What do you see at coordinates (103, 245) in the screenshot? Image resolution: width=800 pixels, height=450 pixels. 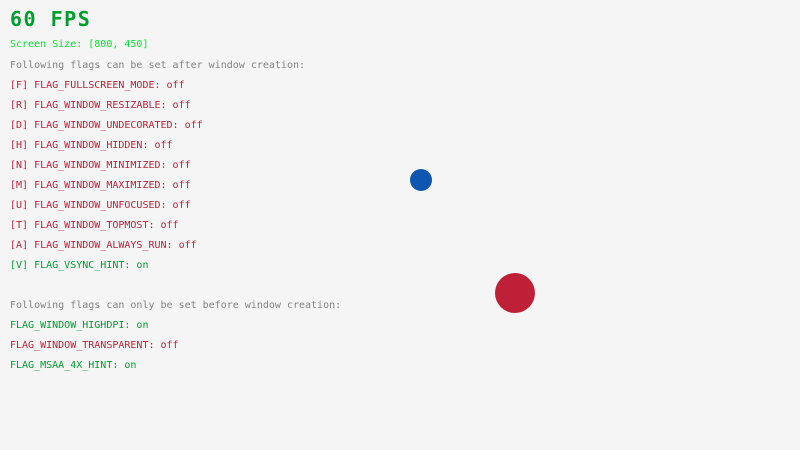 I see `flag-window-always-run: [A] FLAG_WINDOW_ALWAYS_RUN: off` at bounding box center [103, 245].